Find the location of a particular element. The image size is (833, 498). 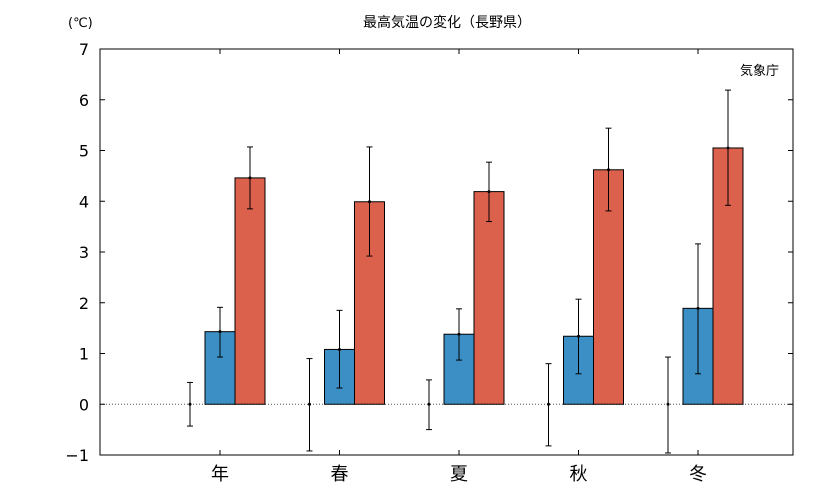

chart-title: 最高気温の変化（長野県） is located at coordinates (447, 22).